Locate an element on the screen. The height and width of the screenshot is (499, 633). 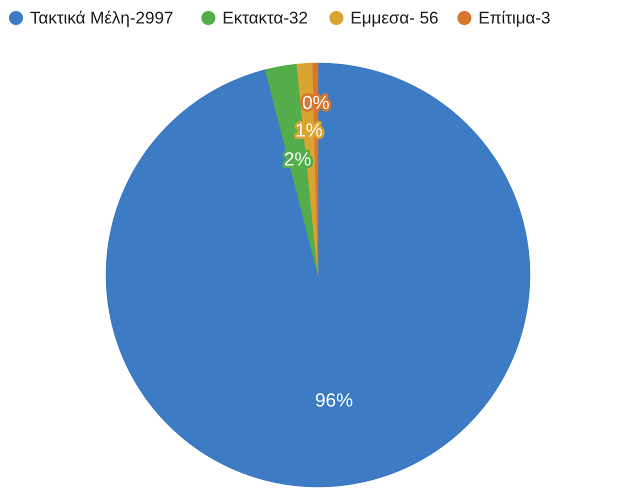
legend-label: Εκτακτα-32 is located at coordinates (265, 18).